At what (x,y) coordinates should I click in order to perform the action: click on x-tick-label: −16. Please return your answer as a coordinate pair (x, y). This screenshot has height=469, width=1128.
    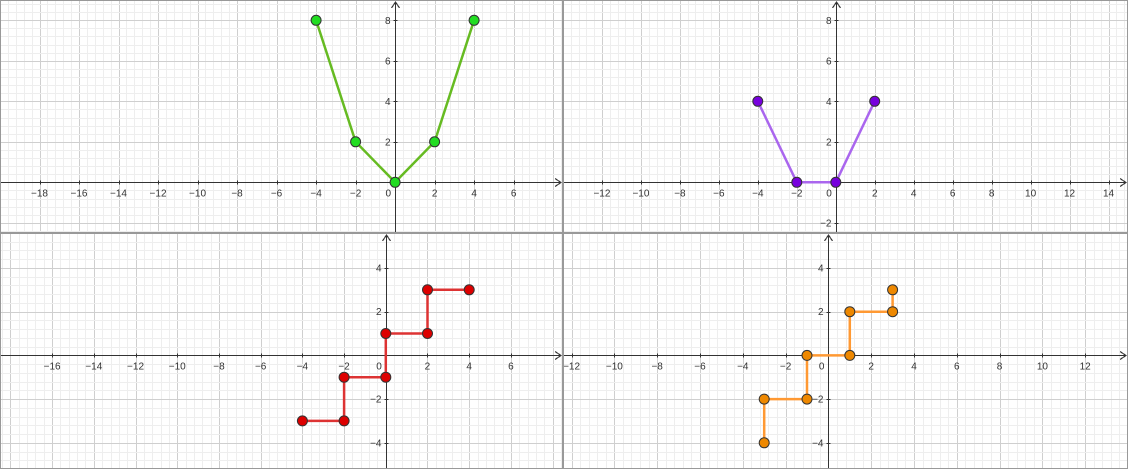
    Looking at the image, I should click on (52, 367).